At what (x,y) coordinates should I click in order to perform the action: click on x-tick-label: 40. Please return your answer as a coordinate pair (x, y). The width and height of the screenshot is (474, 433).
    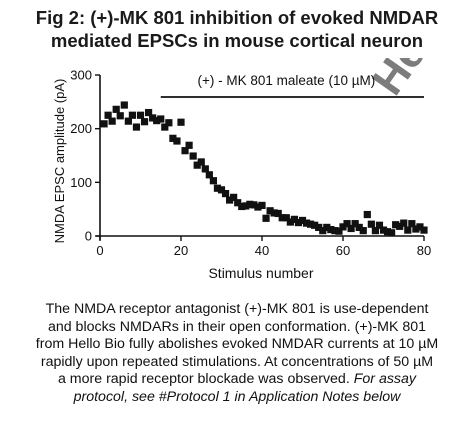
    Looking at the image, I should click on (262, 250).